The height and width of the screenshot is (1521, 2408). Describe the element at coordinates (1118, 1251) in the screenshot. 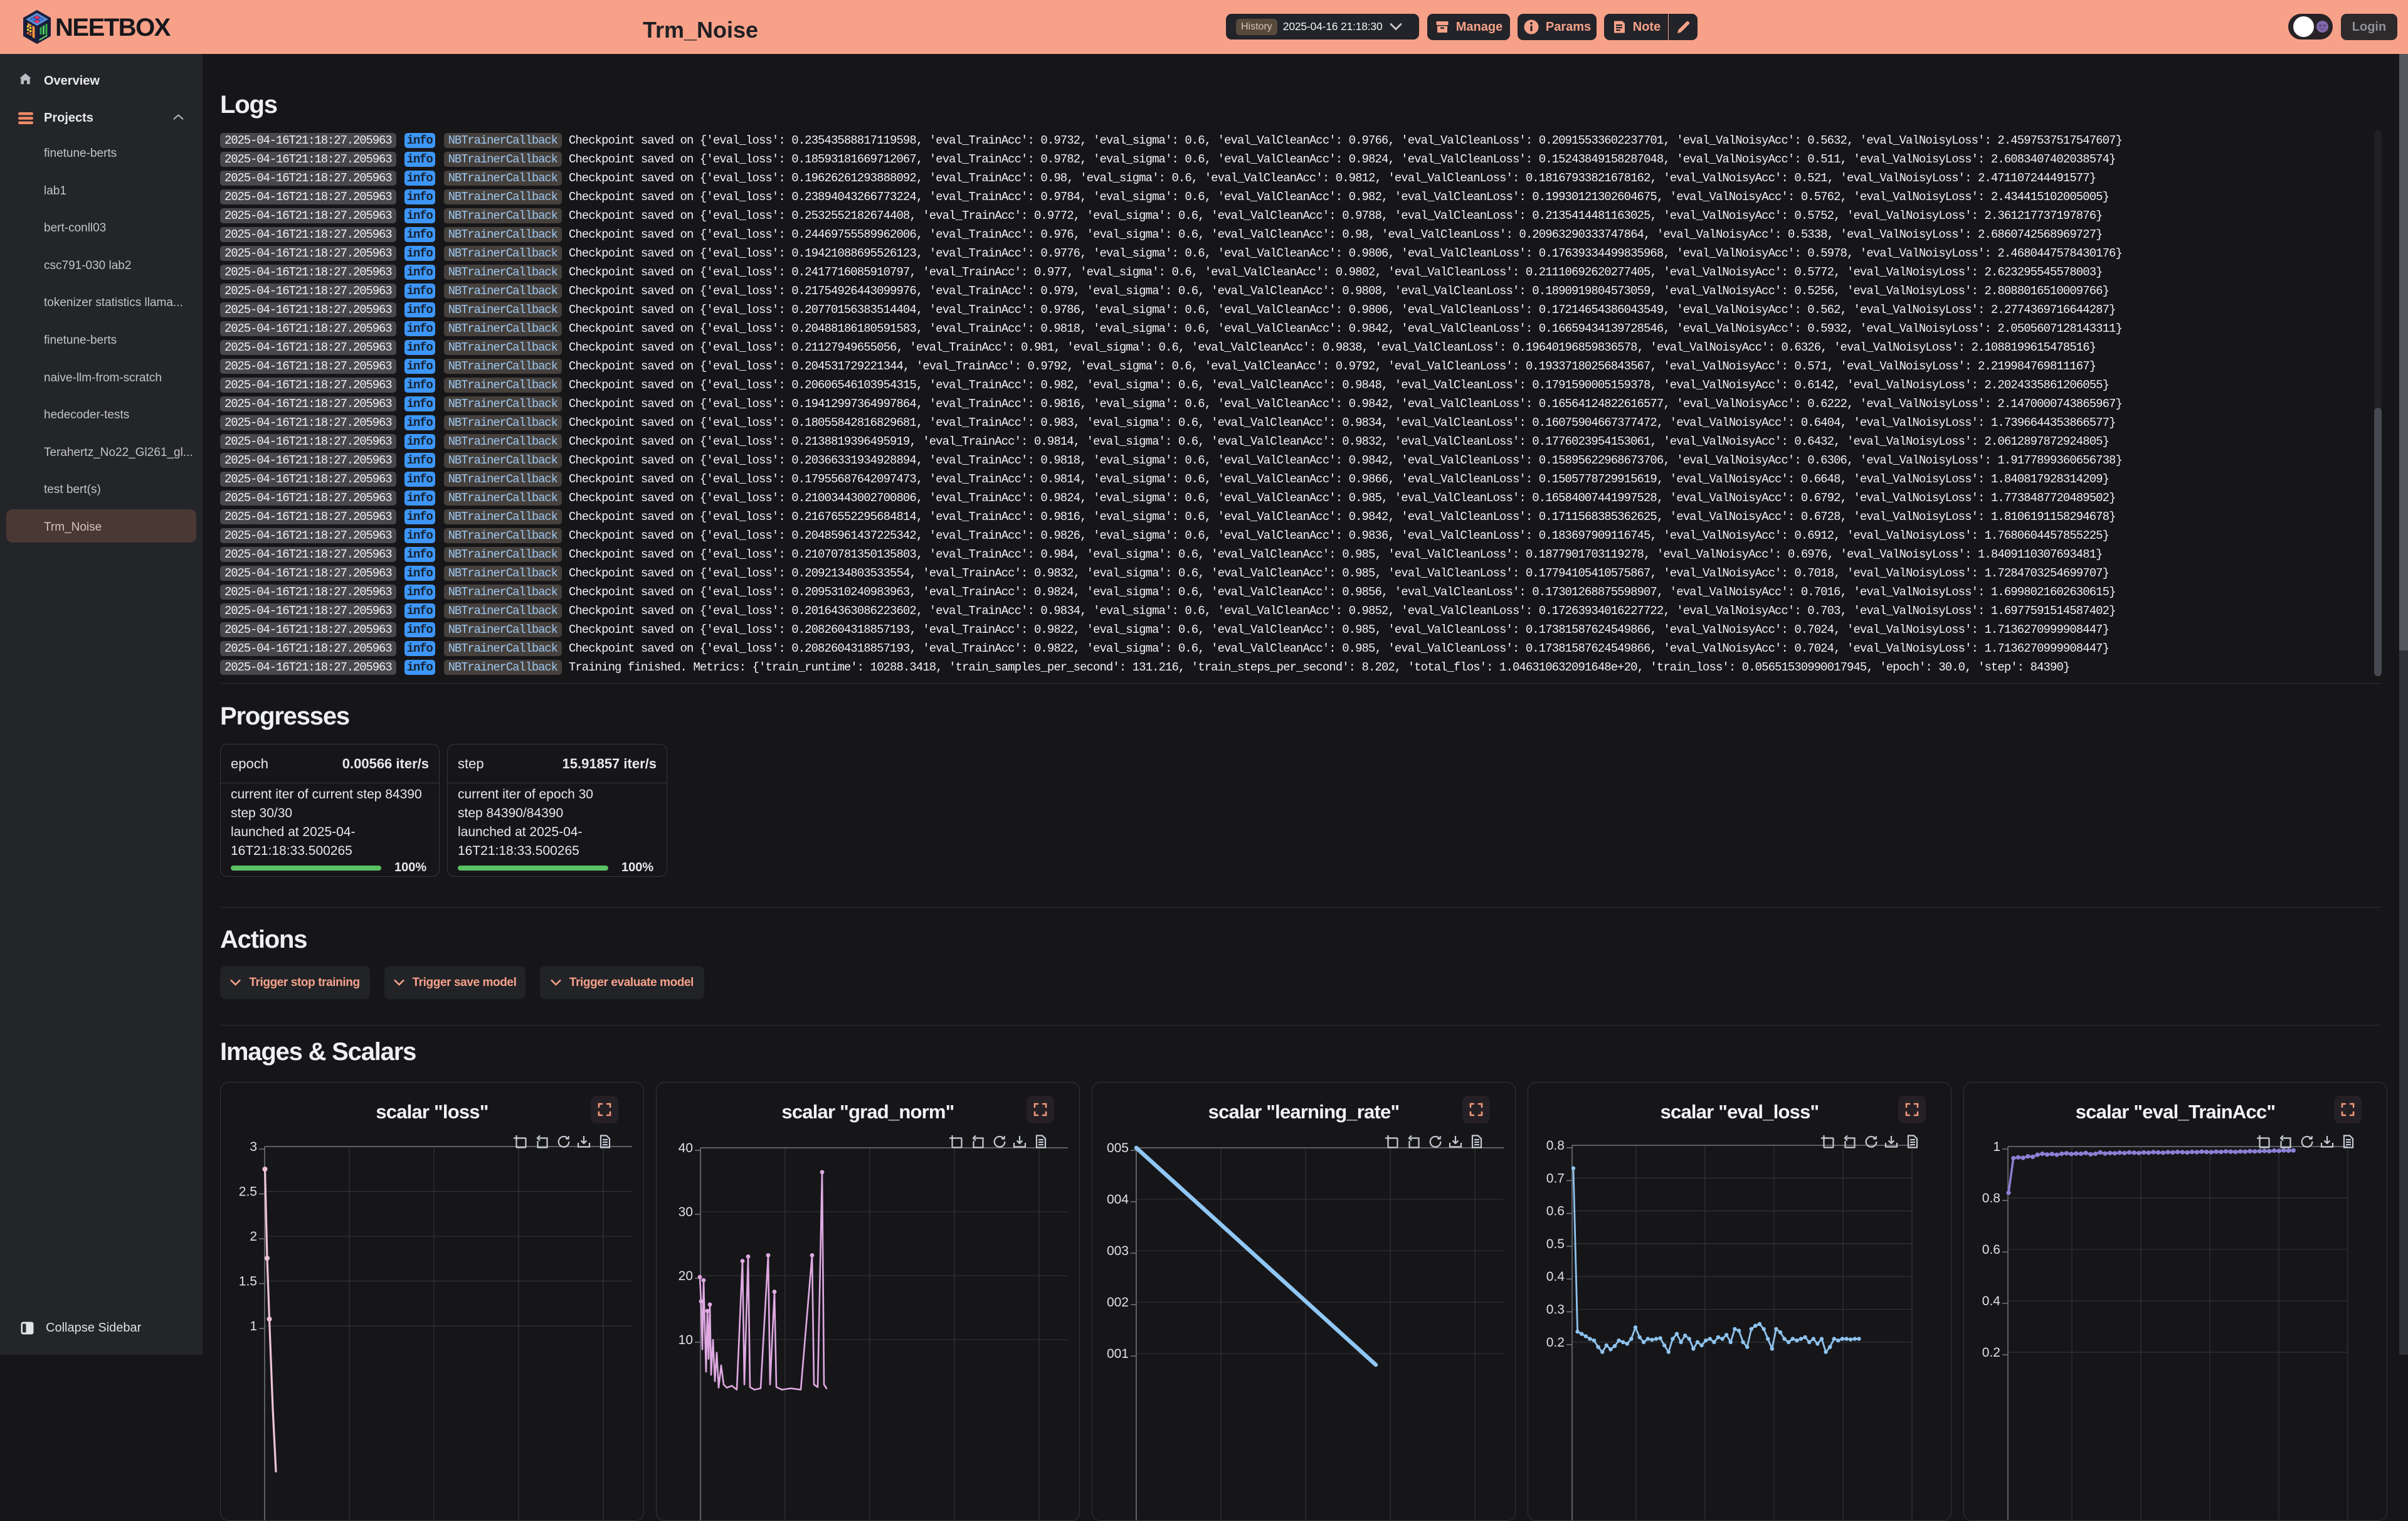

I see `svg-text: 003` at that location.